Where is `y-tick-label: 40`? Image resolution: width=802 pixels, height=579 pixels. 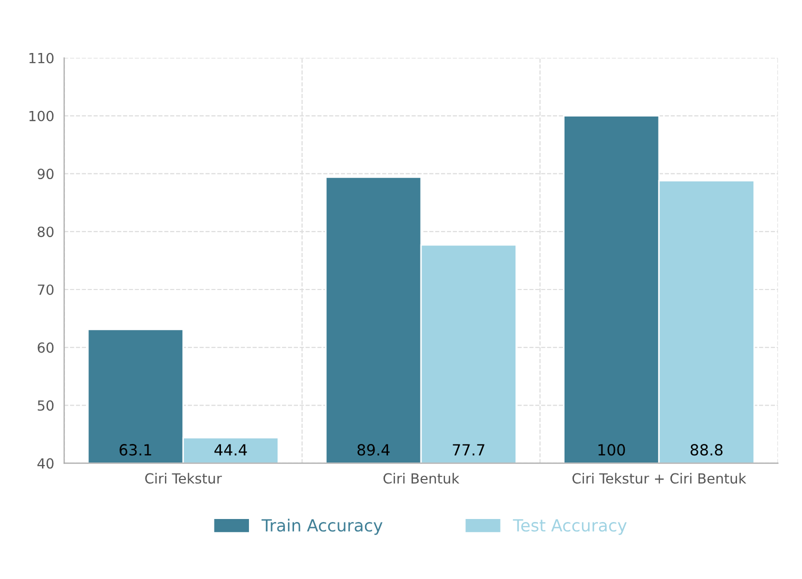 y-tick-label: 40 is located at coordinates (45, 463).